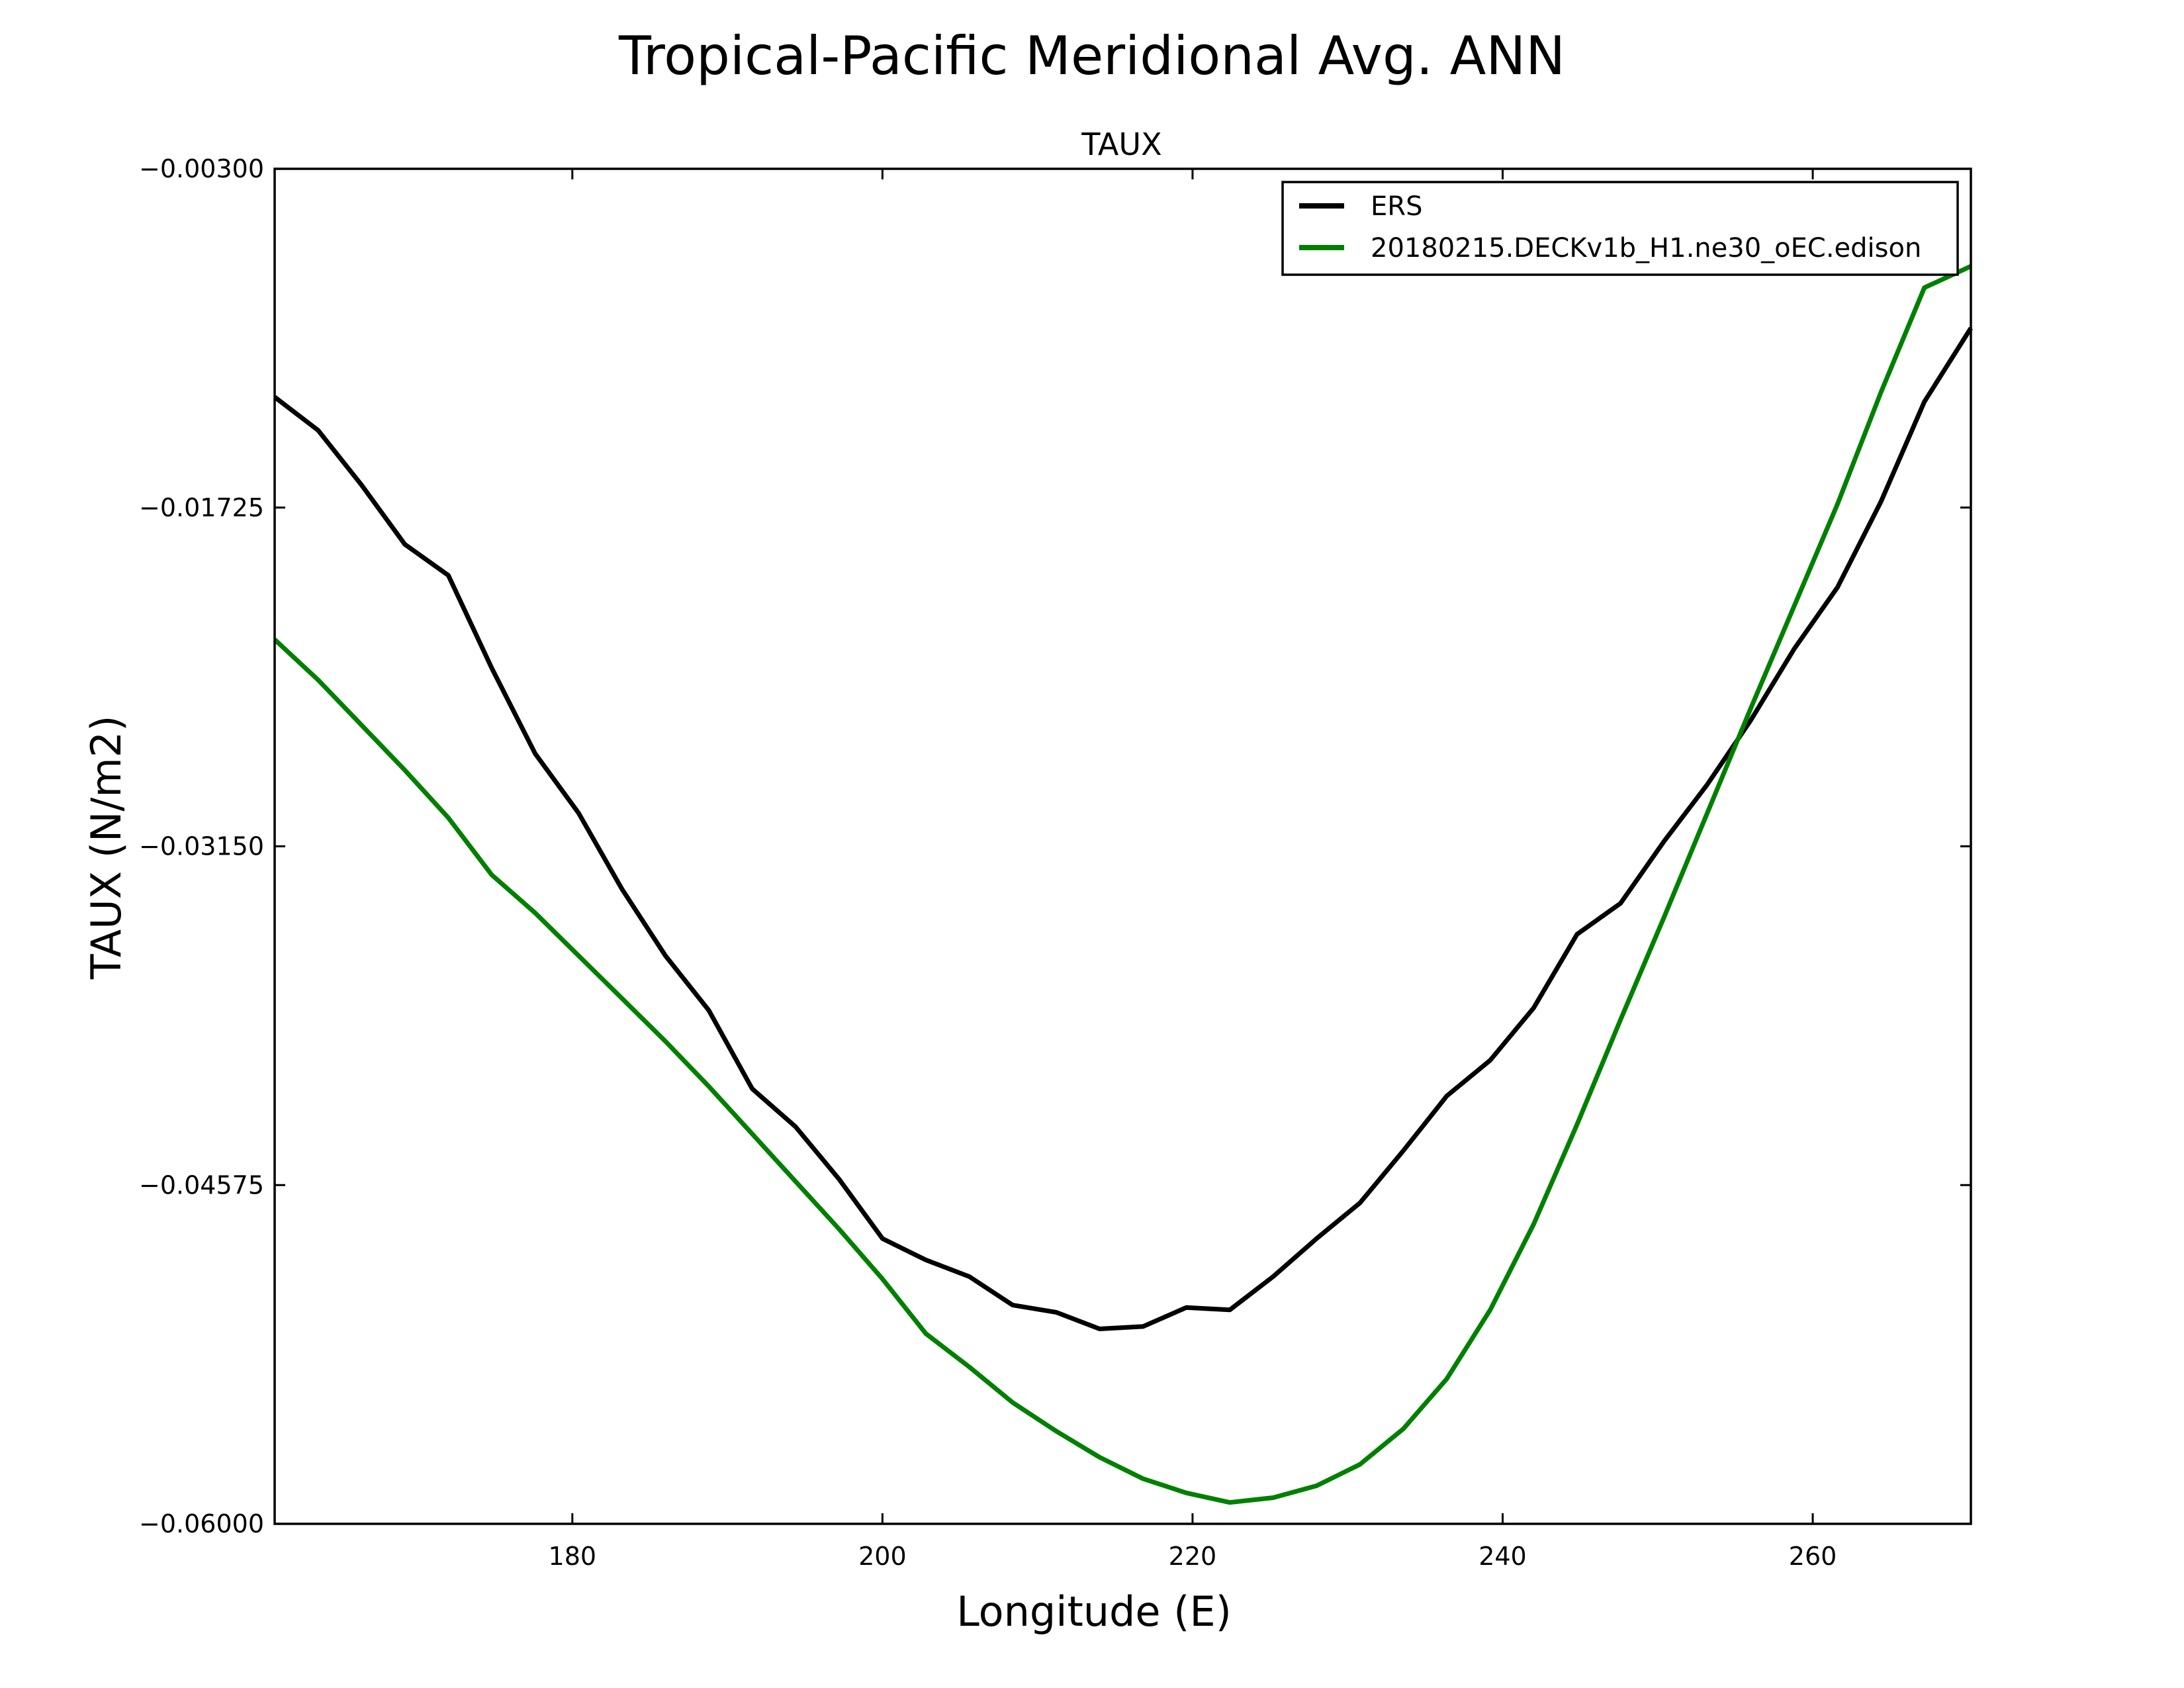  Describe the element at coordinates (1646, 248) in the screenshot. I see `legend-label-model: 20180215.DECKv1b_H1.ne30_oEC.edison` at that location.